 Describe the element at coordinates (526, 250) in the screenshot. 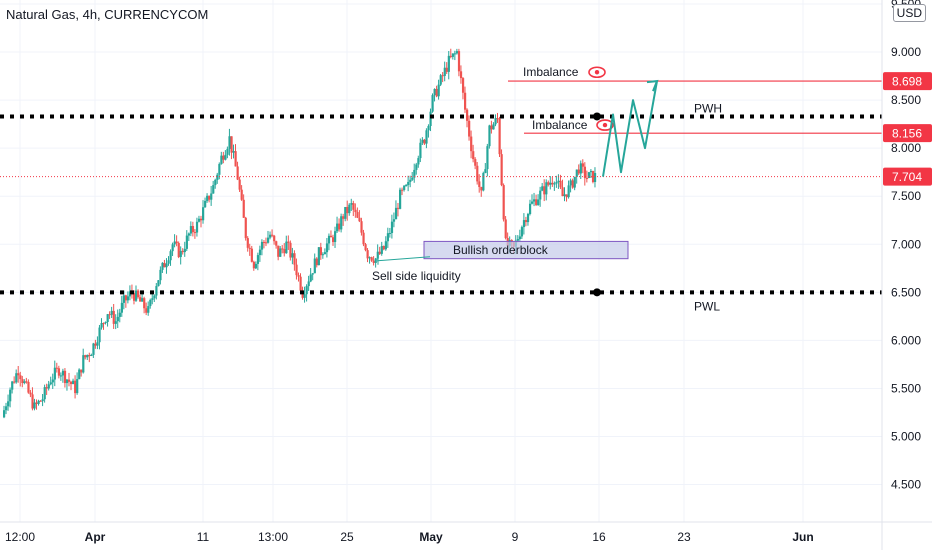

I see `orderblock-box` at that location.